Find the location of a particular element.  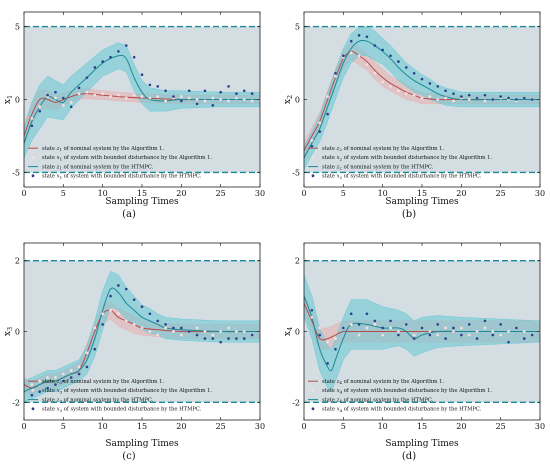

legend-symbol: z is located at coordinates (338, 382).